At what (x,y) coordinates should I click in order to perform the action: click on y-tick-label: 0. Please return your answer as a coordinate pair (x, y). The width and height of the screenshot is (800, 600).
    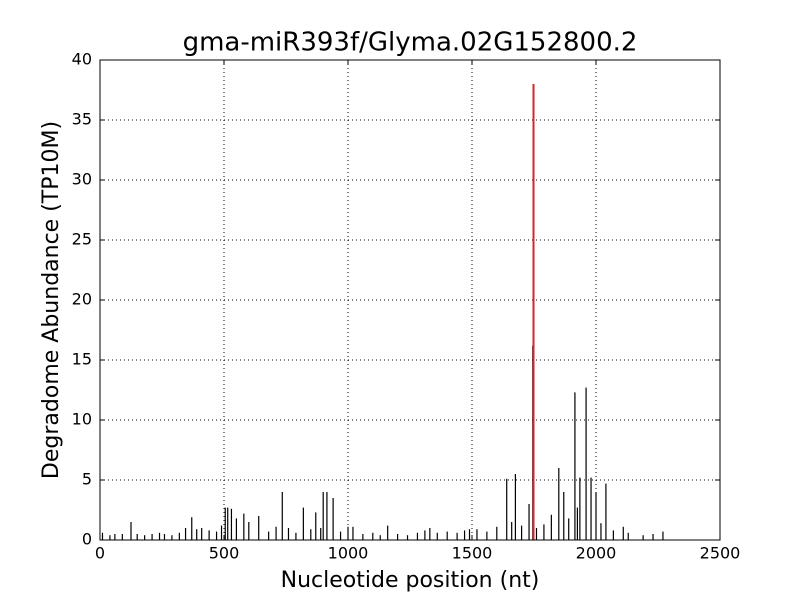
    Looking at the image, I should click on (87, 539).